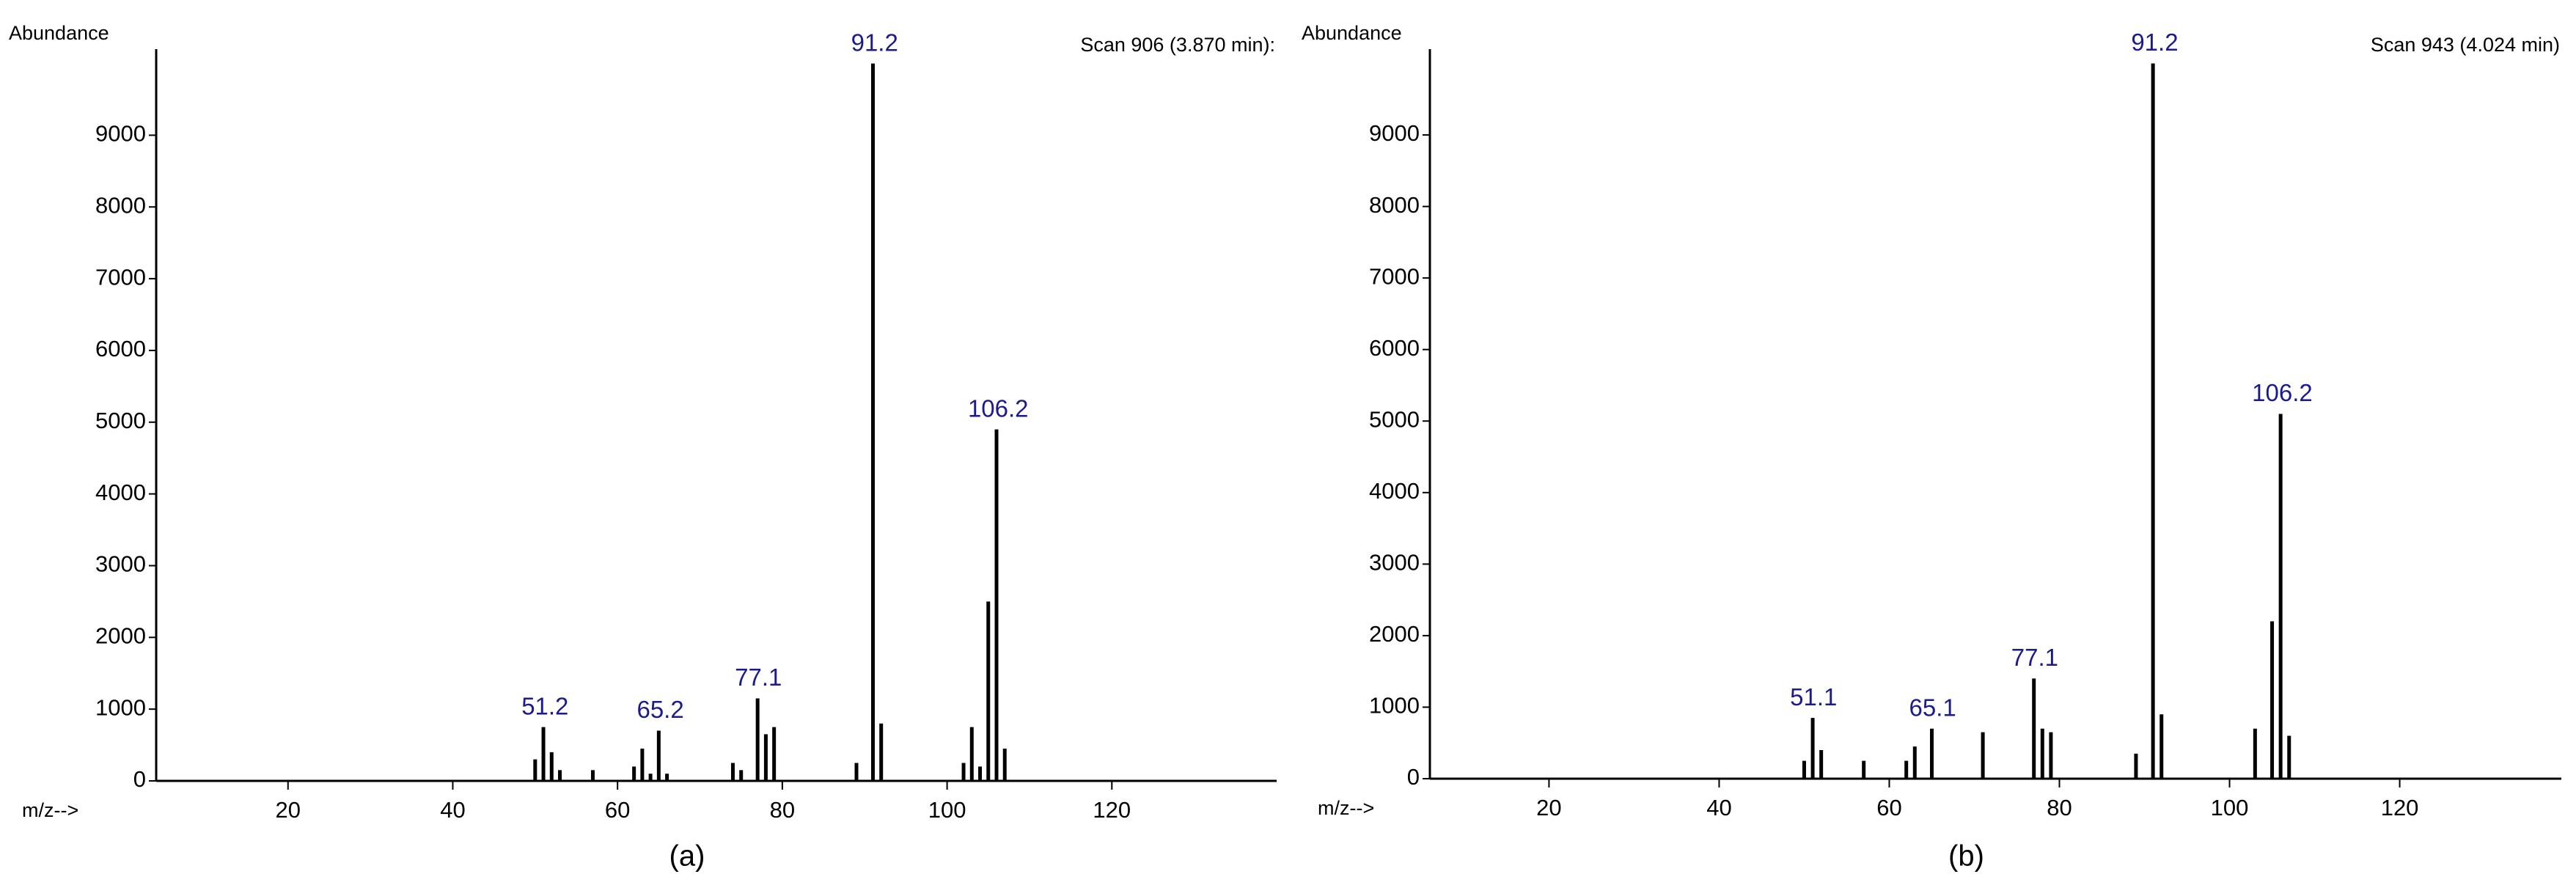 The width and height of the screenshot is (2576, 896). What do you see at coordinates (687, 856) in the screenshot?
I see `caption: (a)` at bounding box center [687, 856].